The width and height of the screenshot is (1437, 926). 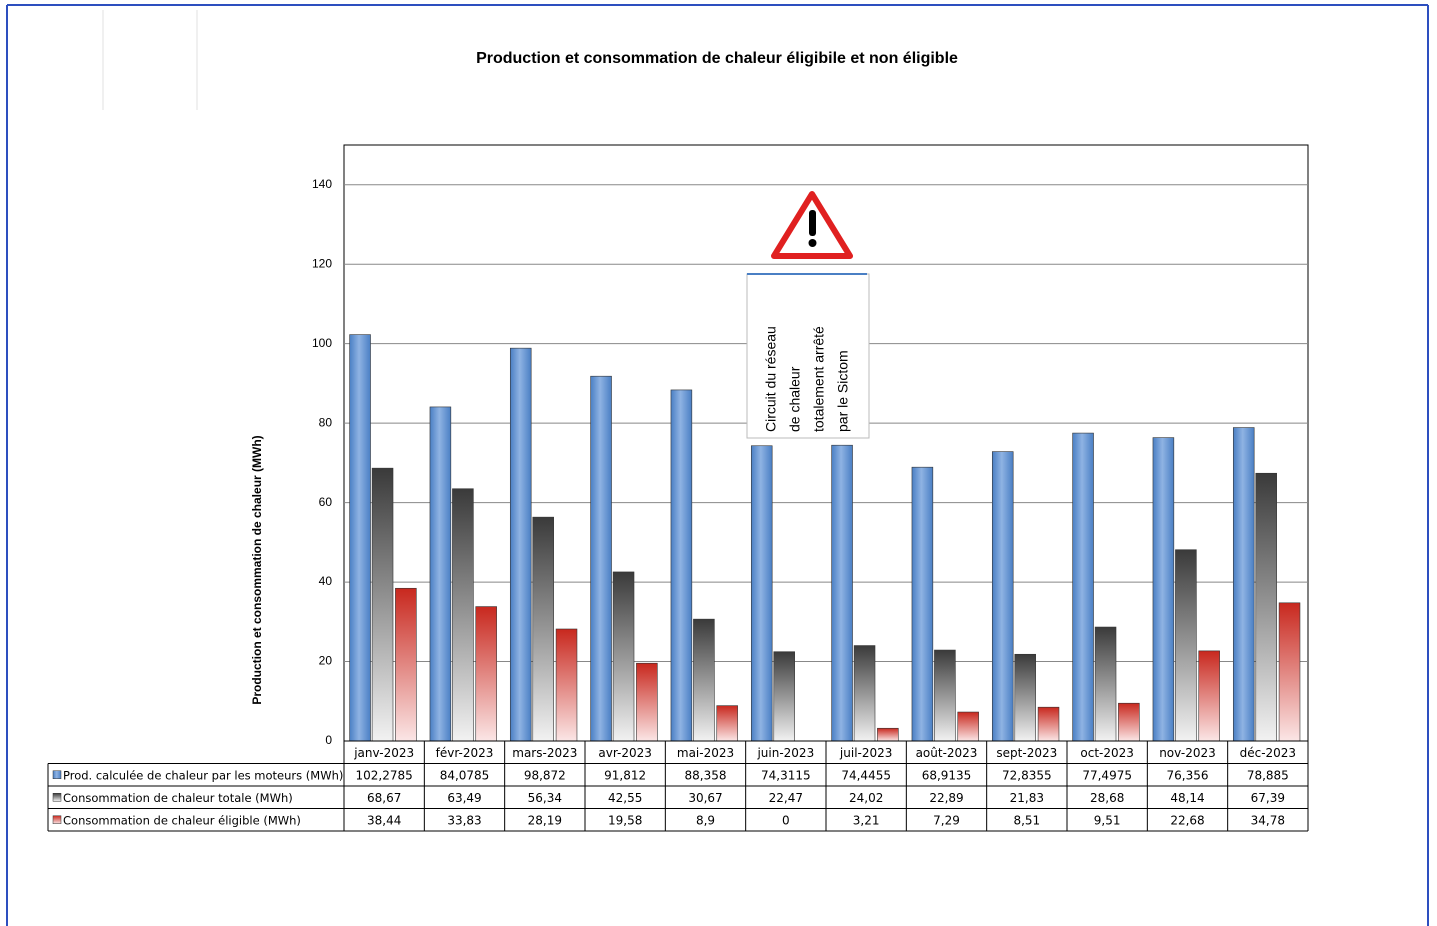 What do you see at coordinates (946, 820) in the screenshot?
I see `table-value: 7,29` at bounding box center [946, 820].